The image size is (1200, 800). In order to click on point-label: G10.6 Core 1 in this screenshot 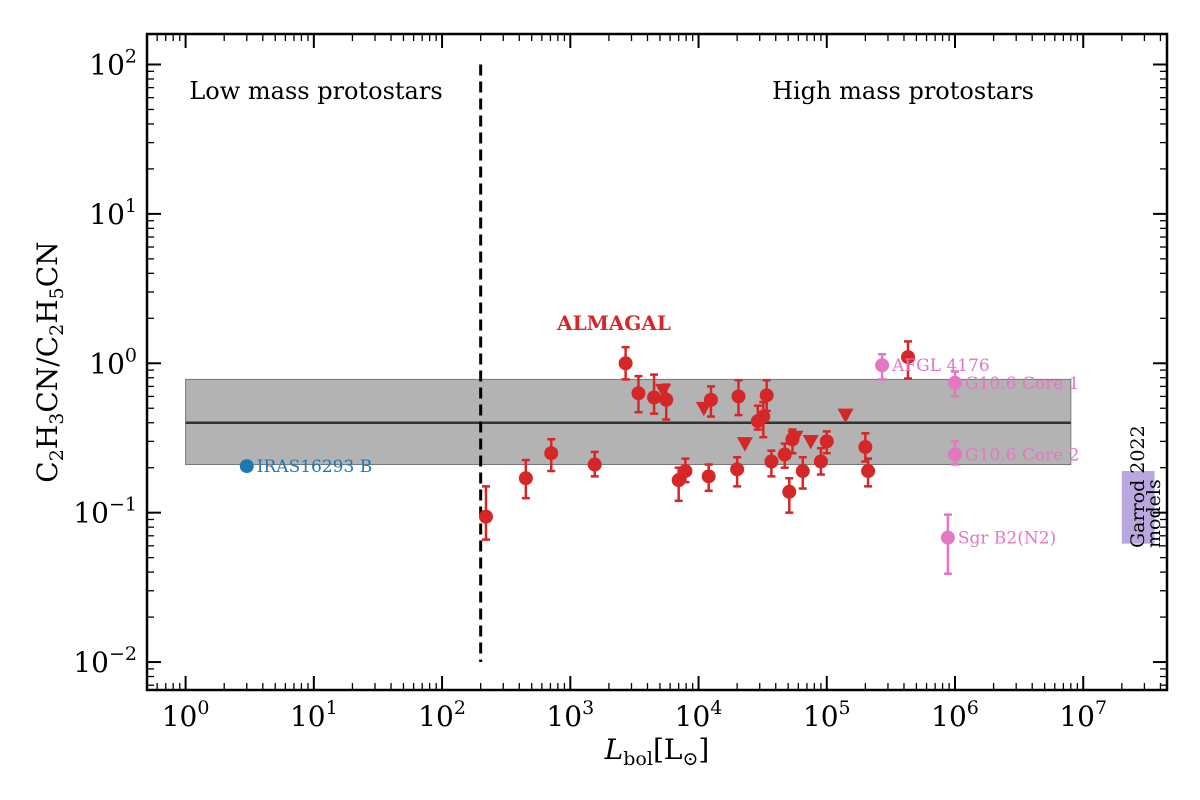, I will do `click(1022, 384)`.